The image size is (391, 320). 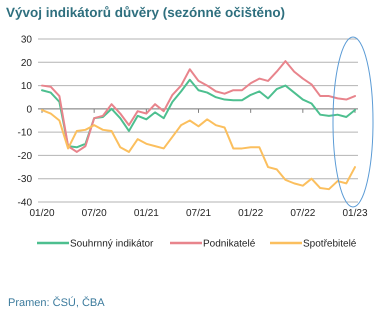 I want to click on y-tick-label: 20, so click(x=26, y=63).